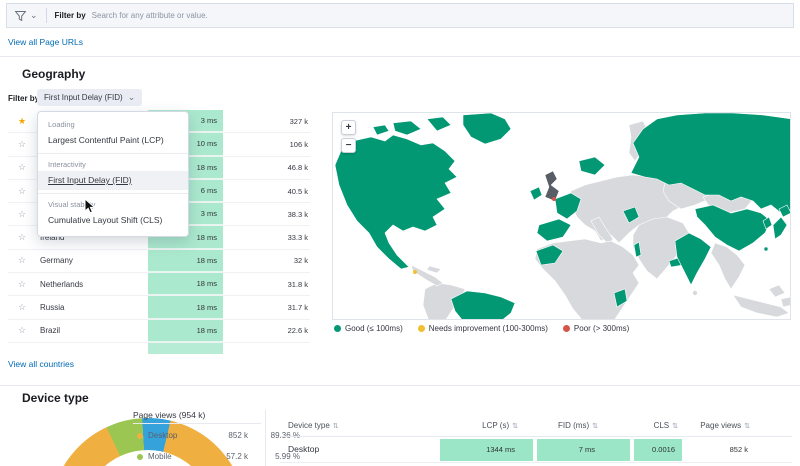 This screenshot has height=466, width=800. Describe the element at coordinates (297, 191) in the screenshot. I see `views-cell: 40.5 k` at that location.